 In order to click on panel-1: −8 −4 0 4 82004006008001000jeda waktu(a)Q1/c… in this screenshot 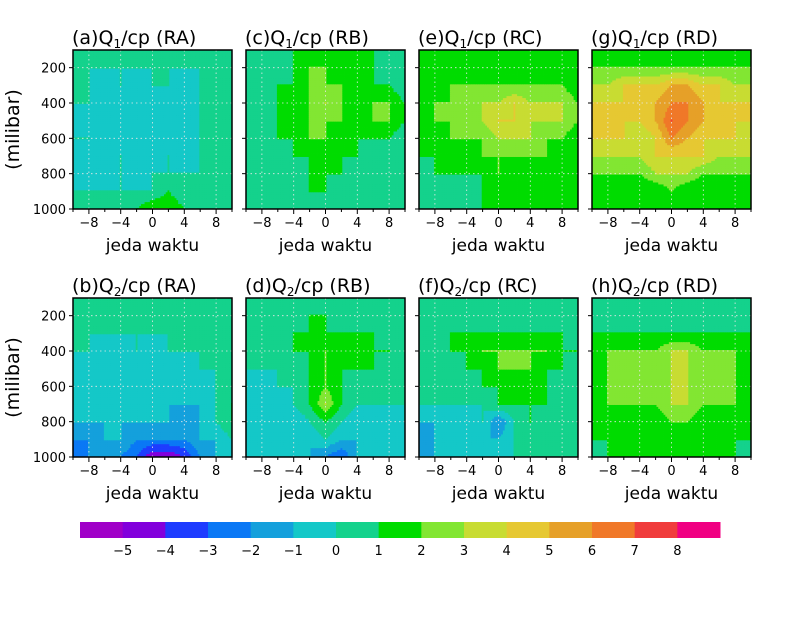, I will do `click(117, 141)`.